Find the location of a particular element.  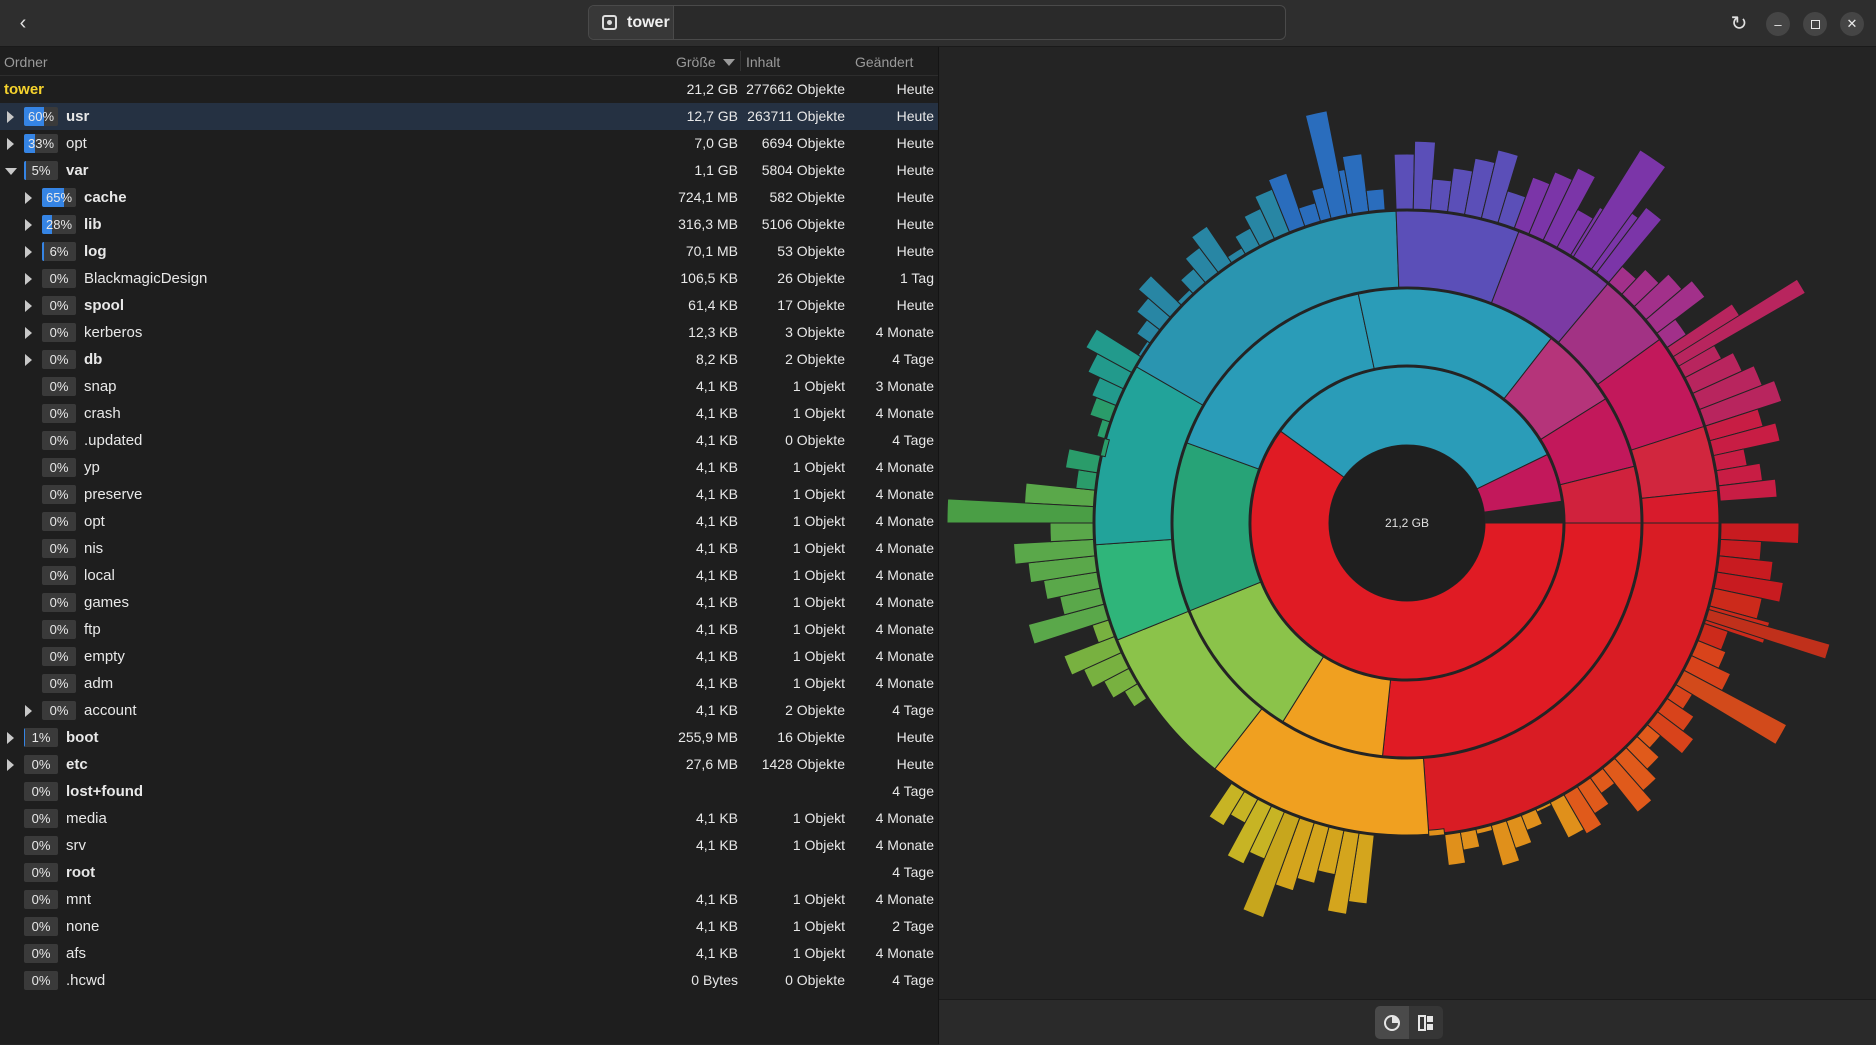

table-row: 65% cache 724,1 MB 582 Objekte Heute is located at coordinates (469, 197).